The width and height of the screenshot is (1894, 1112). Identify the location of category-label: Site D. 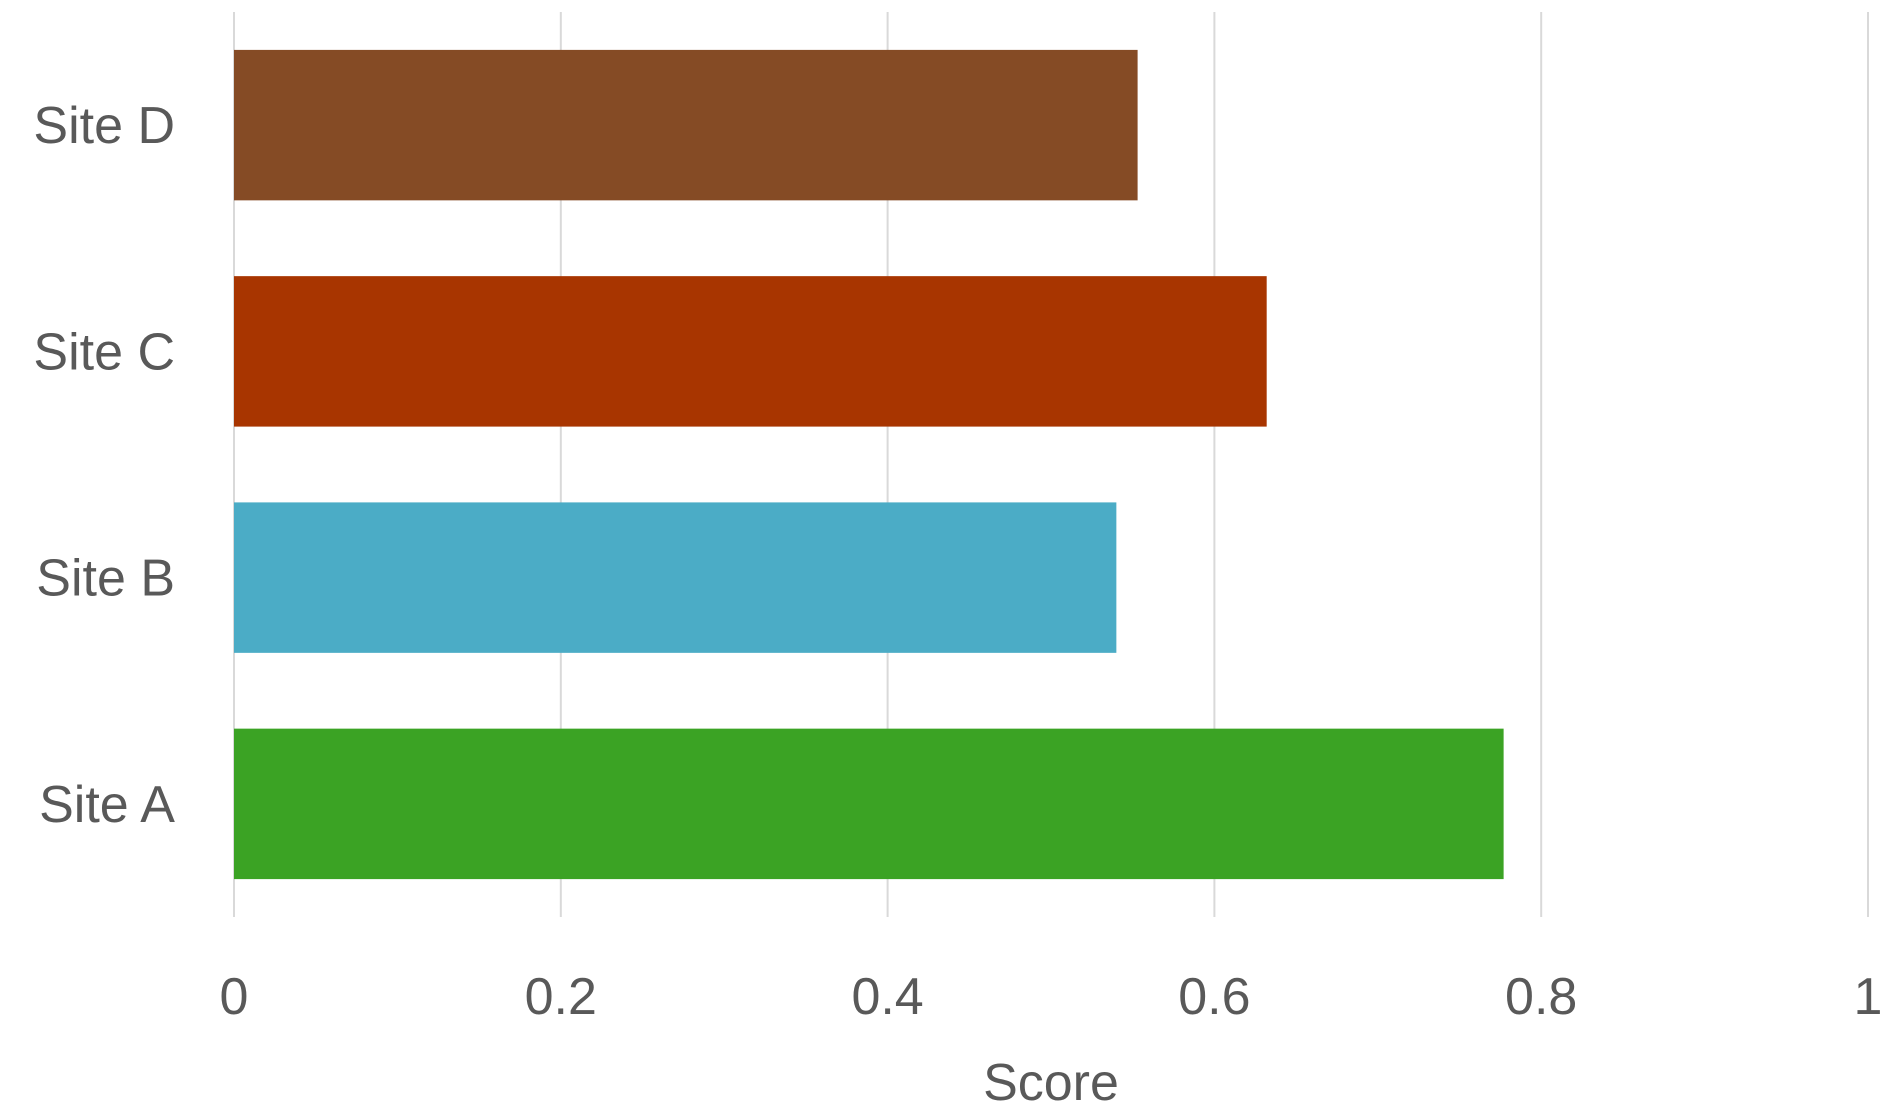
(104, 126).